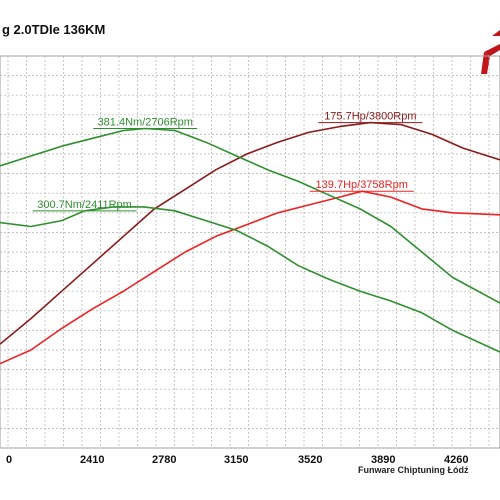 The height and width of the screenshot is (500, 500). I want to click on chart-title: g 2.0TDIe 136KM, so click(54, 29).